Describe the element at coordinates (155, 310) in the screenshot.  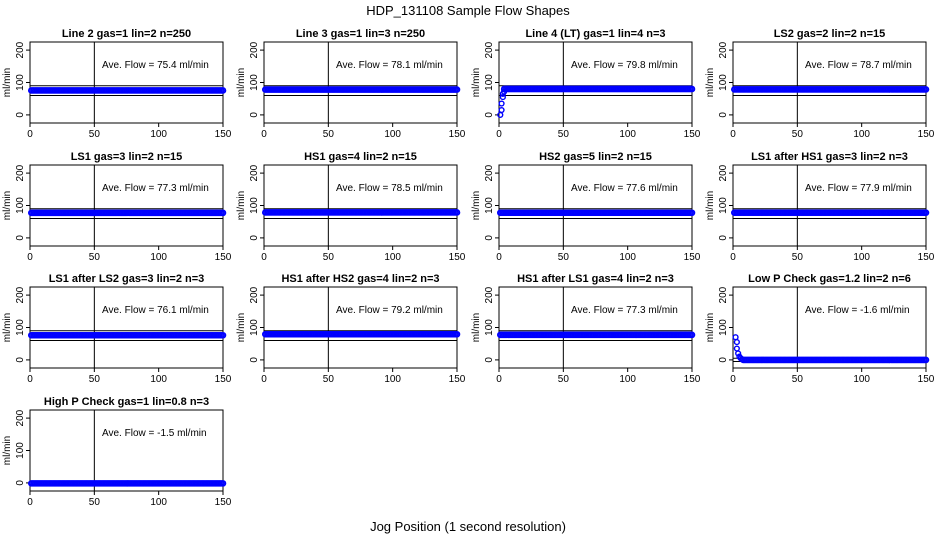
I see `average-flow-annotation: Ave. Flow = 76.1 ml/min` at that location.